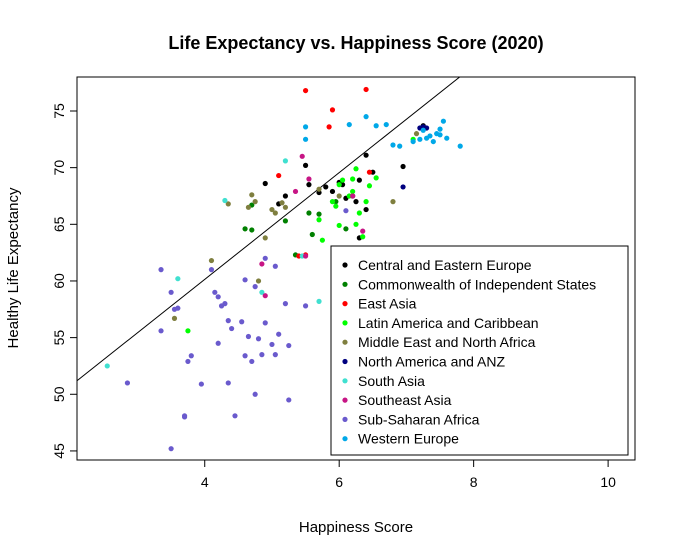 This screenshot has height=558, width=675. Describe the element at coordinates (608, 482) in the screenshot. I see `x-tick-label: 10` at that location.